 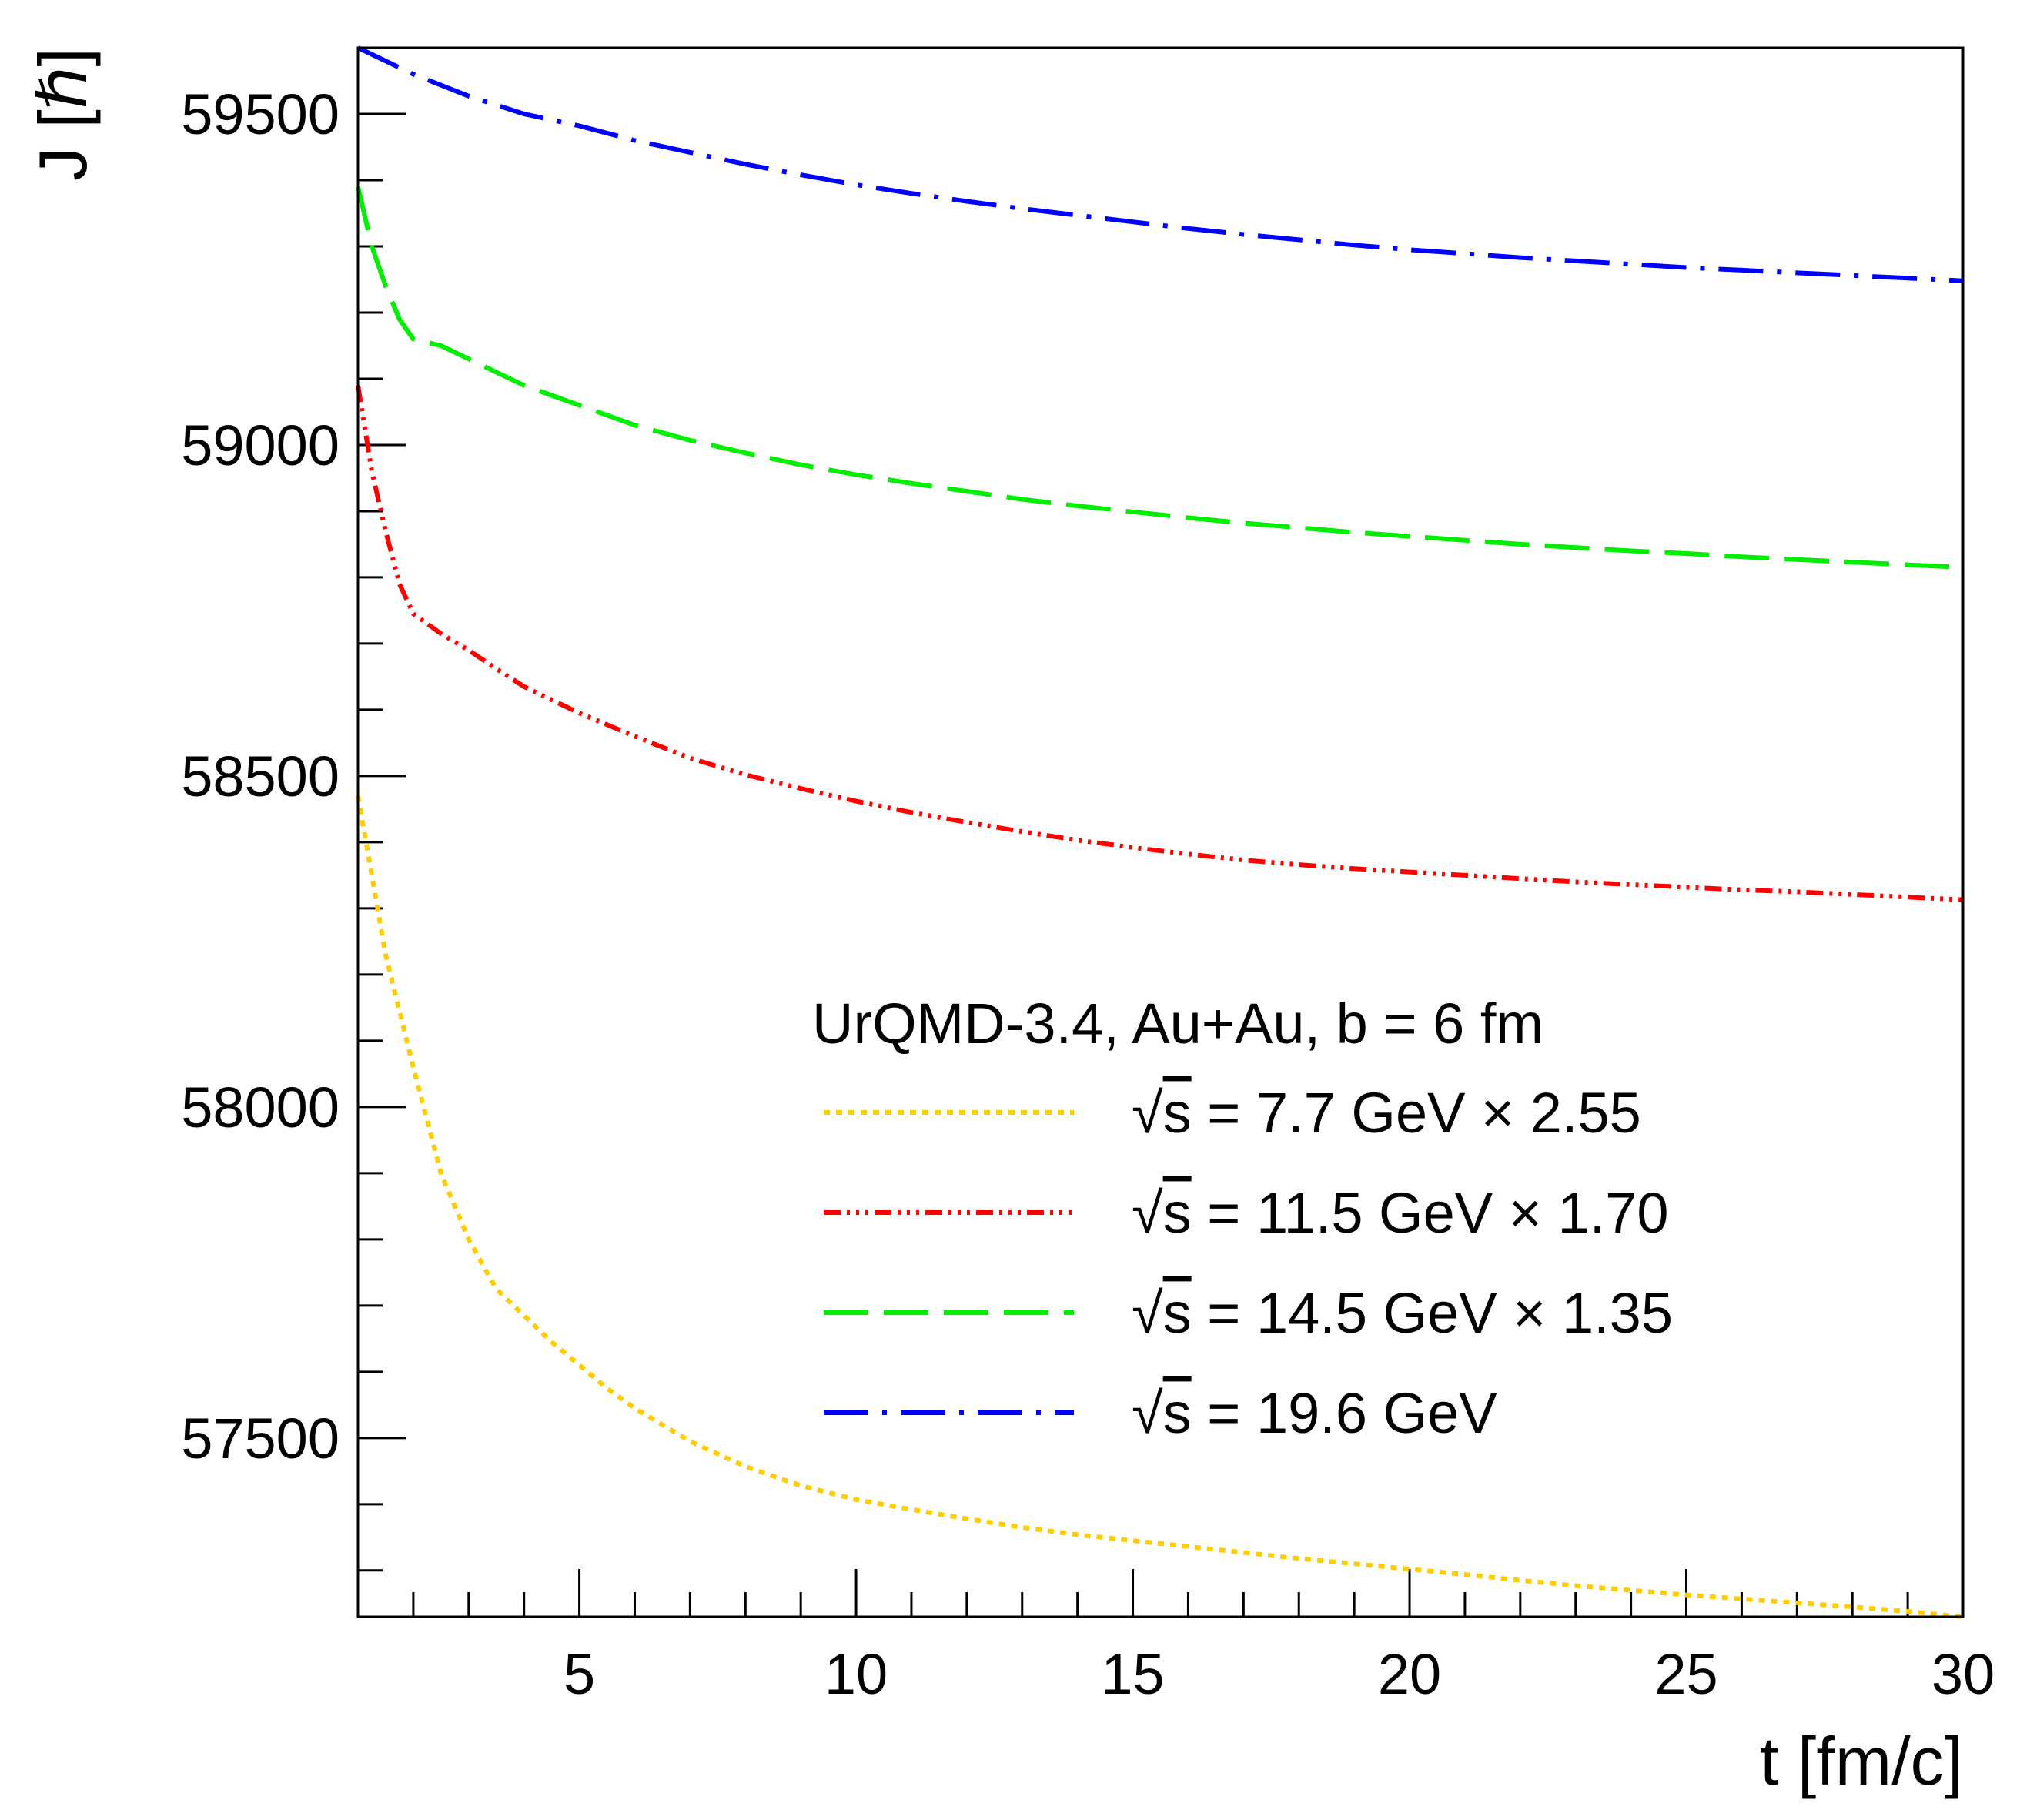 I want to click on x-tick-label: 10, so click(x=856, y=1674).